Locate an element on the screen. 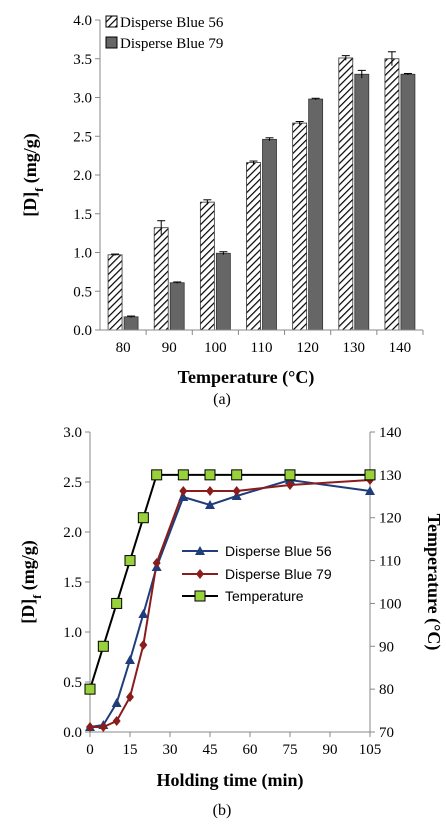  y-tick-label: 0.0 is located at coordinates (82, 331).